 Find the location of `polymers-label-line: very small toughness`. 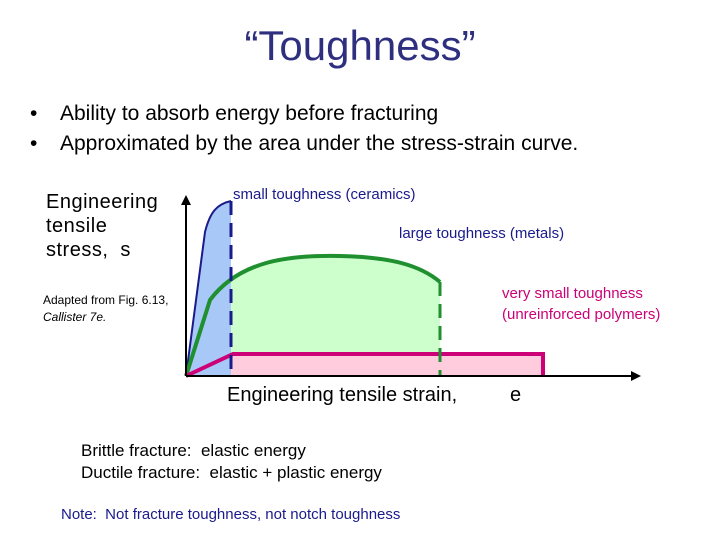

polymers-label-line: very small toughness is located at coordinates (572, 293).